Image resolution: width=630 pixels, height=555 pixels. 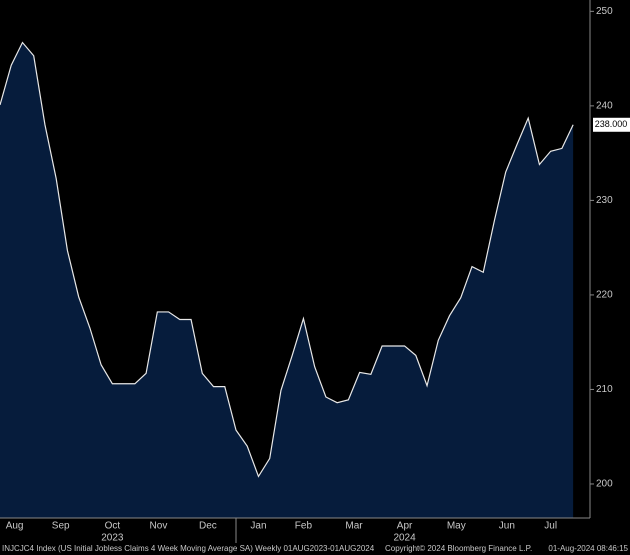 What do you see at coordinates (258, 526) in the screenshot?
I see `x-tick-label: Jan` at bounding box center [258, 526].